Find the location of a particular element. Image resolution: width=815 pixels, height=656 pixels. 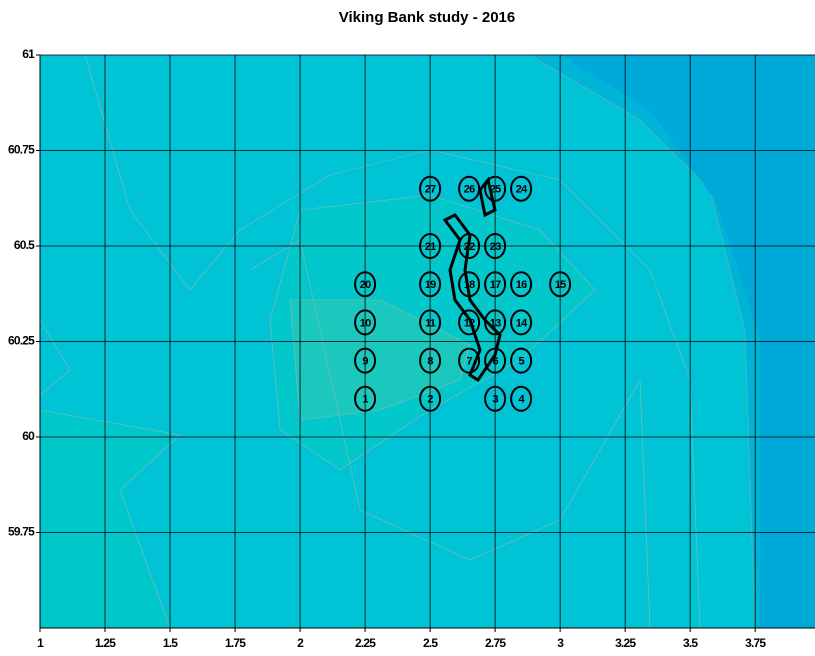

station-label: 5 is located at coordinates (521, 362).